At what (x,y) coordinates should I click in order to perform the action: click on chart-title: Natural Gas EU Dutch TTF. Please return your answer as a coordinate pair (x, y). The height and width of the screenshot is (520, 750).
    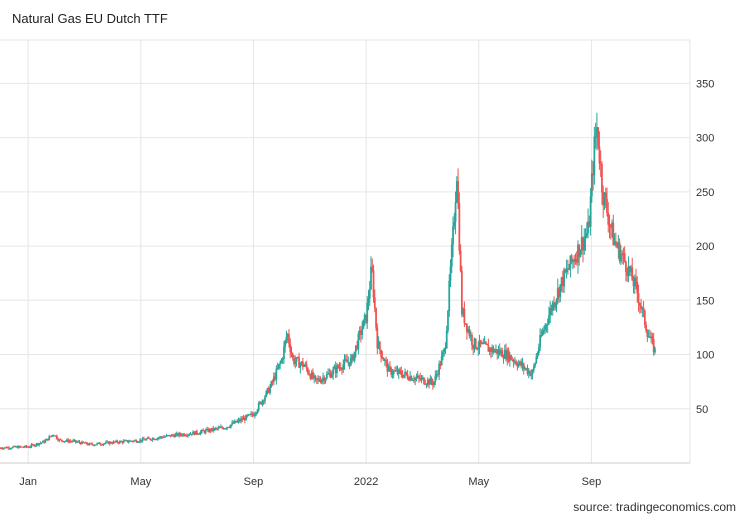
    Looking at the image, I should click on (90, 18).